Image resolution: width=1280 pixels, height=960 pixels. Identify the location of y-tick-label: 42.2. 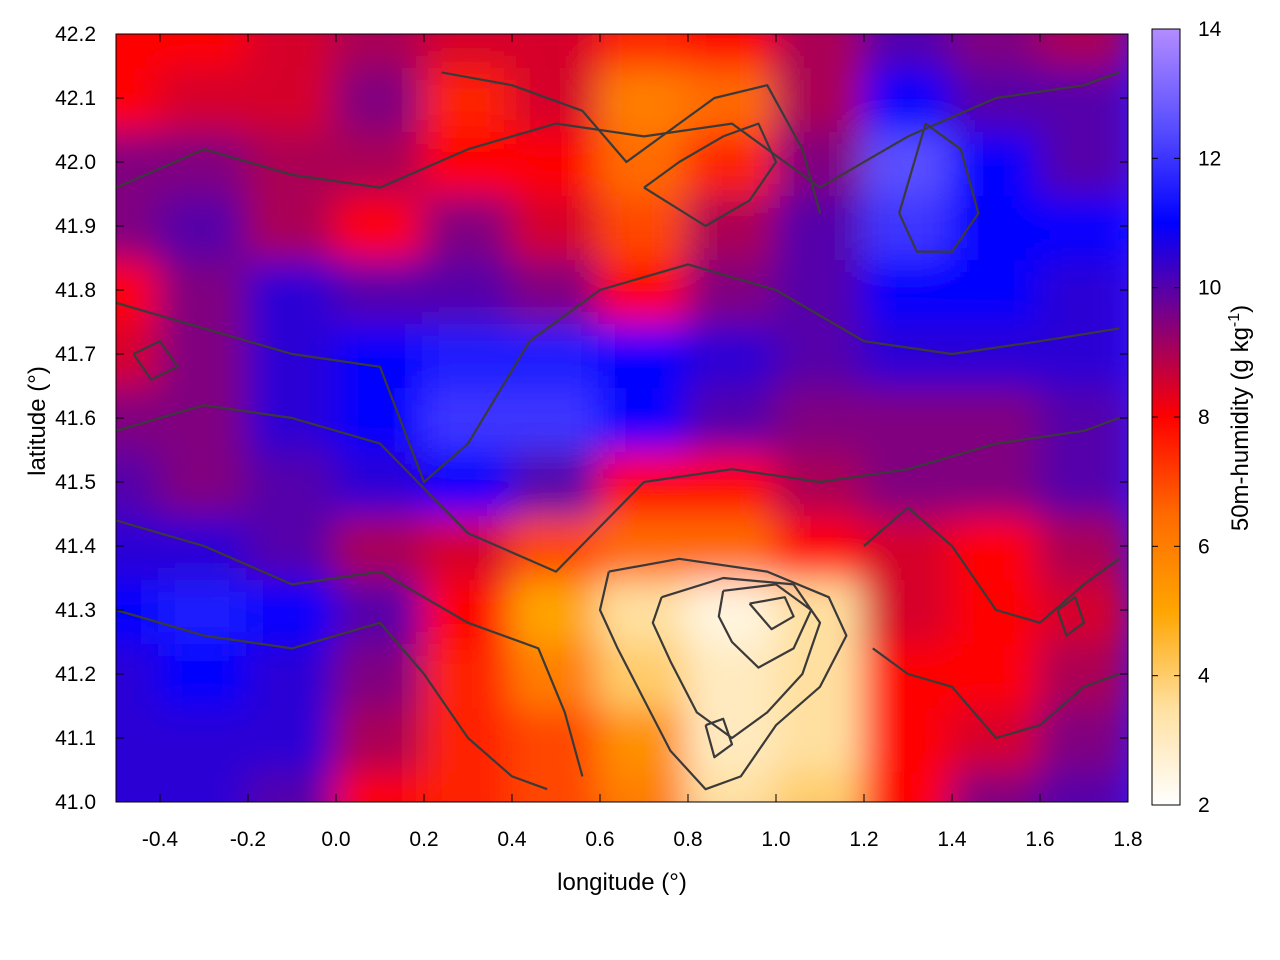
(75, 34).